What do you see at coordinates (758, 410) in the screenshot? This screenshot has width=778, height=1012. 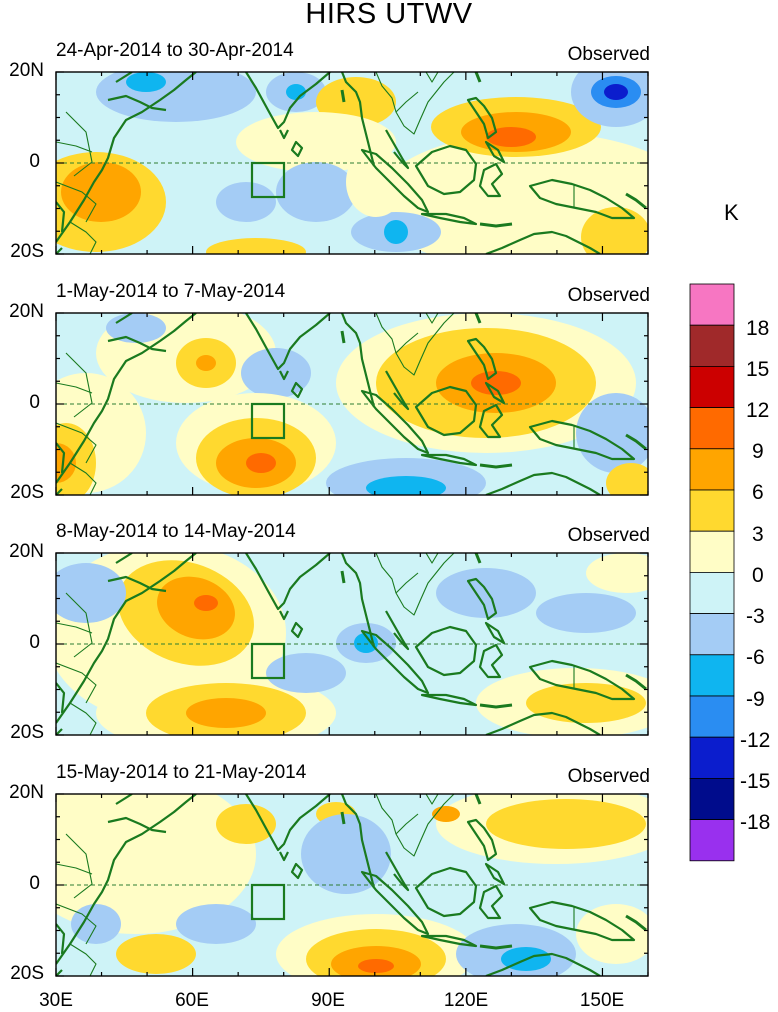 I see `colorbar-label-12: 12` at bounding box center [758, 410].